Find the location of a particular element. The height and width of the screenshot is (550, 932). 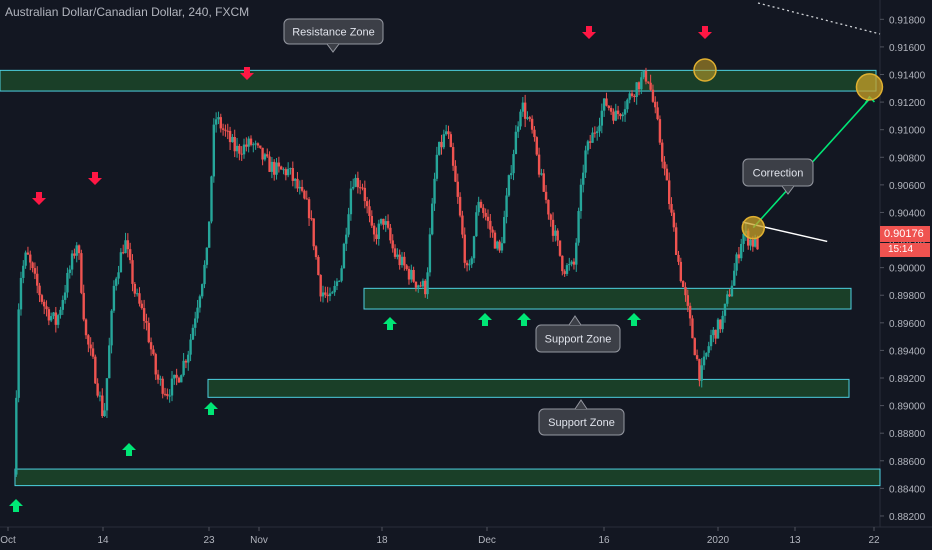

support-zone-callout-lower-label: Support Zone is located at coordinates (581, 423).